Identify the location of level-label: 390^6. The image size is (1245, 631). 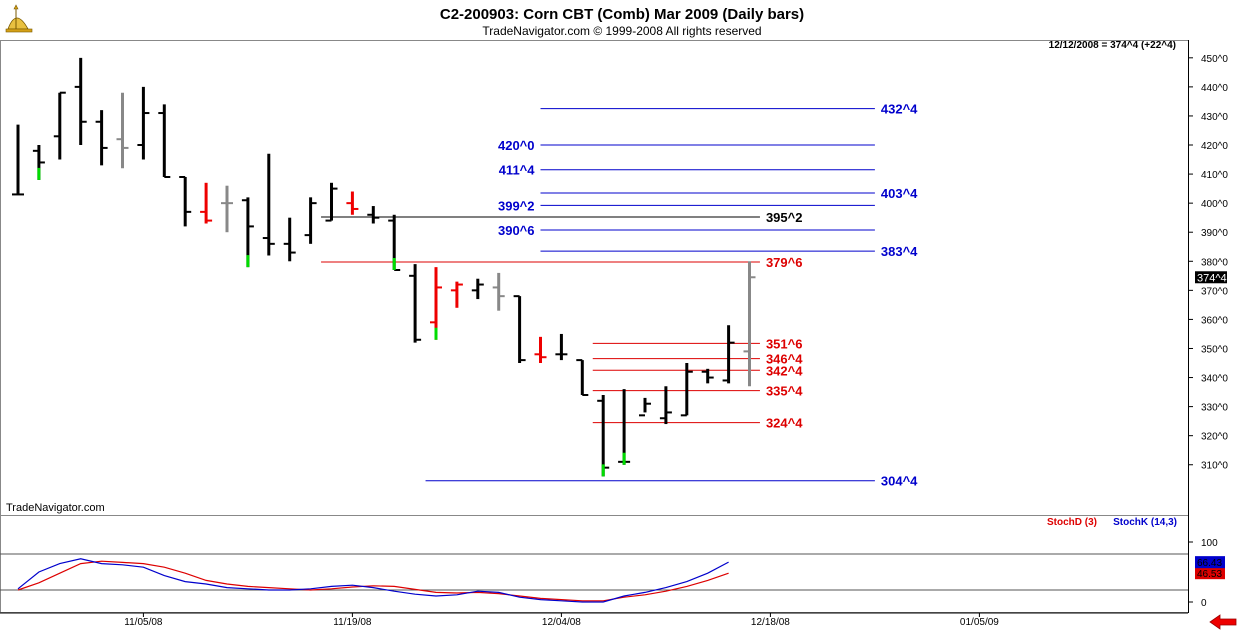
(516, 230).